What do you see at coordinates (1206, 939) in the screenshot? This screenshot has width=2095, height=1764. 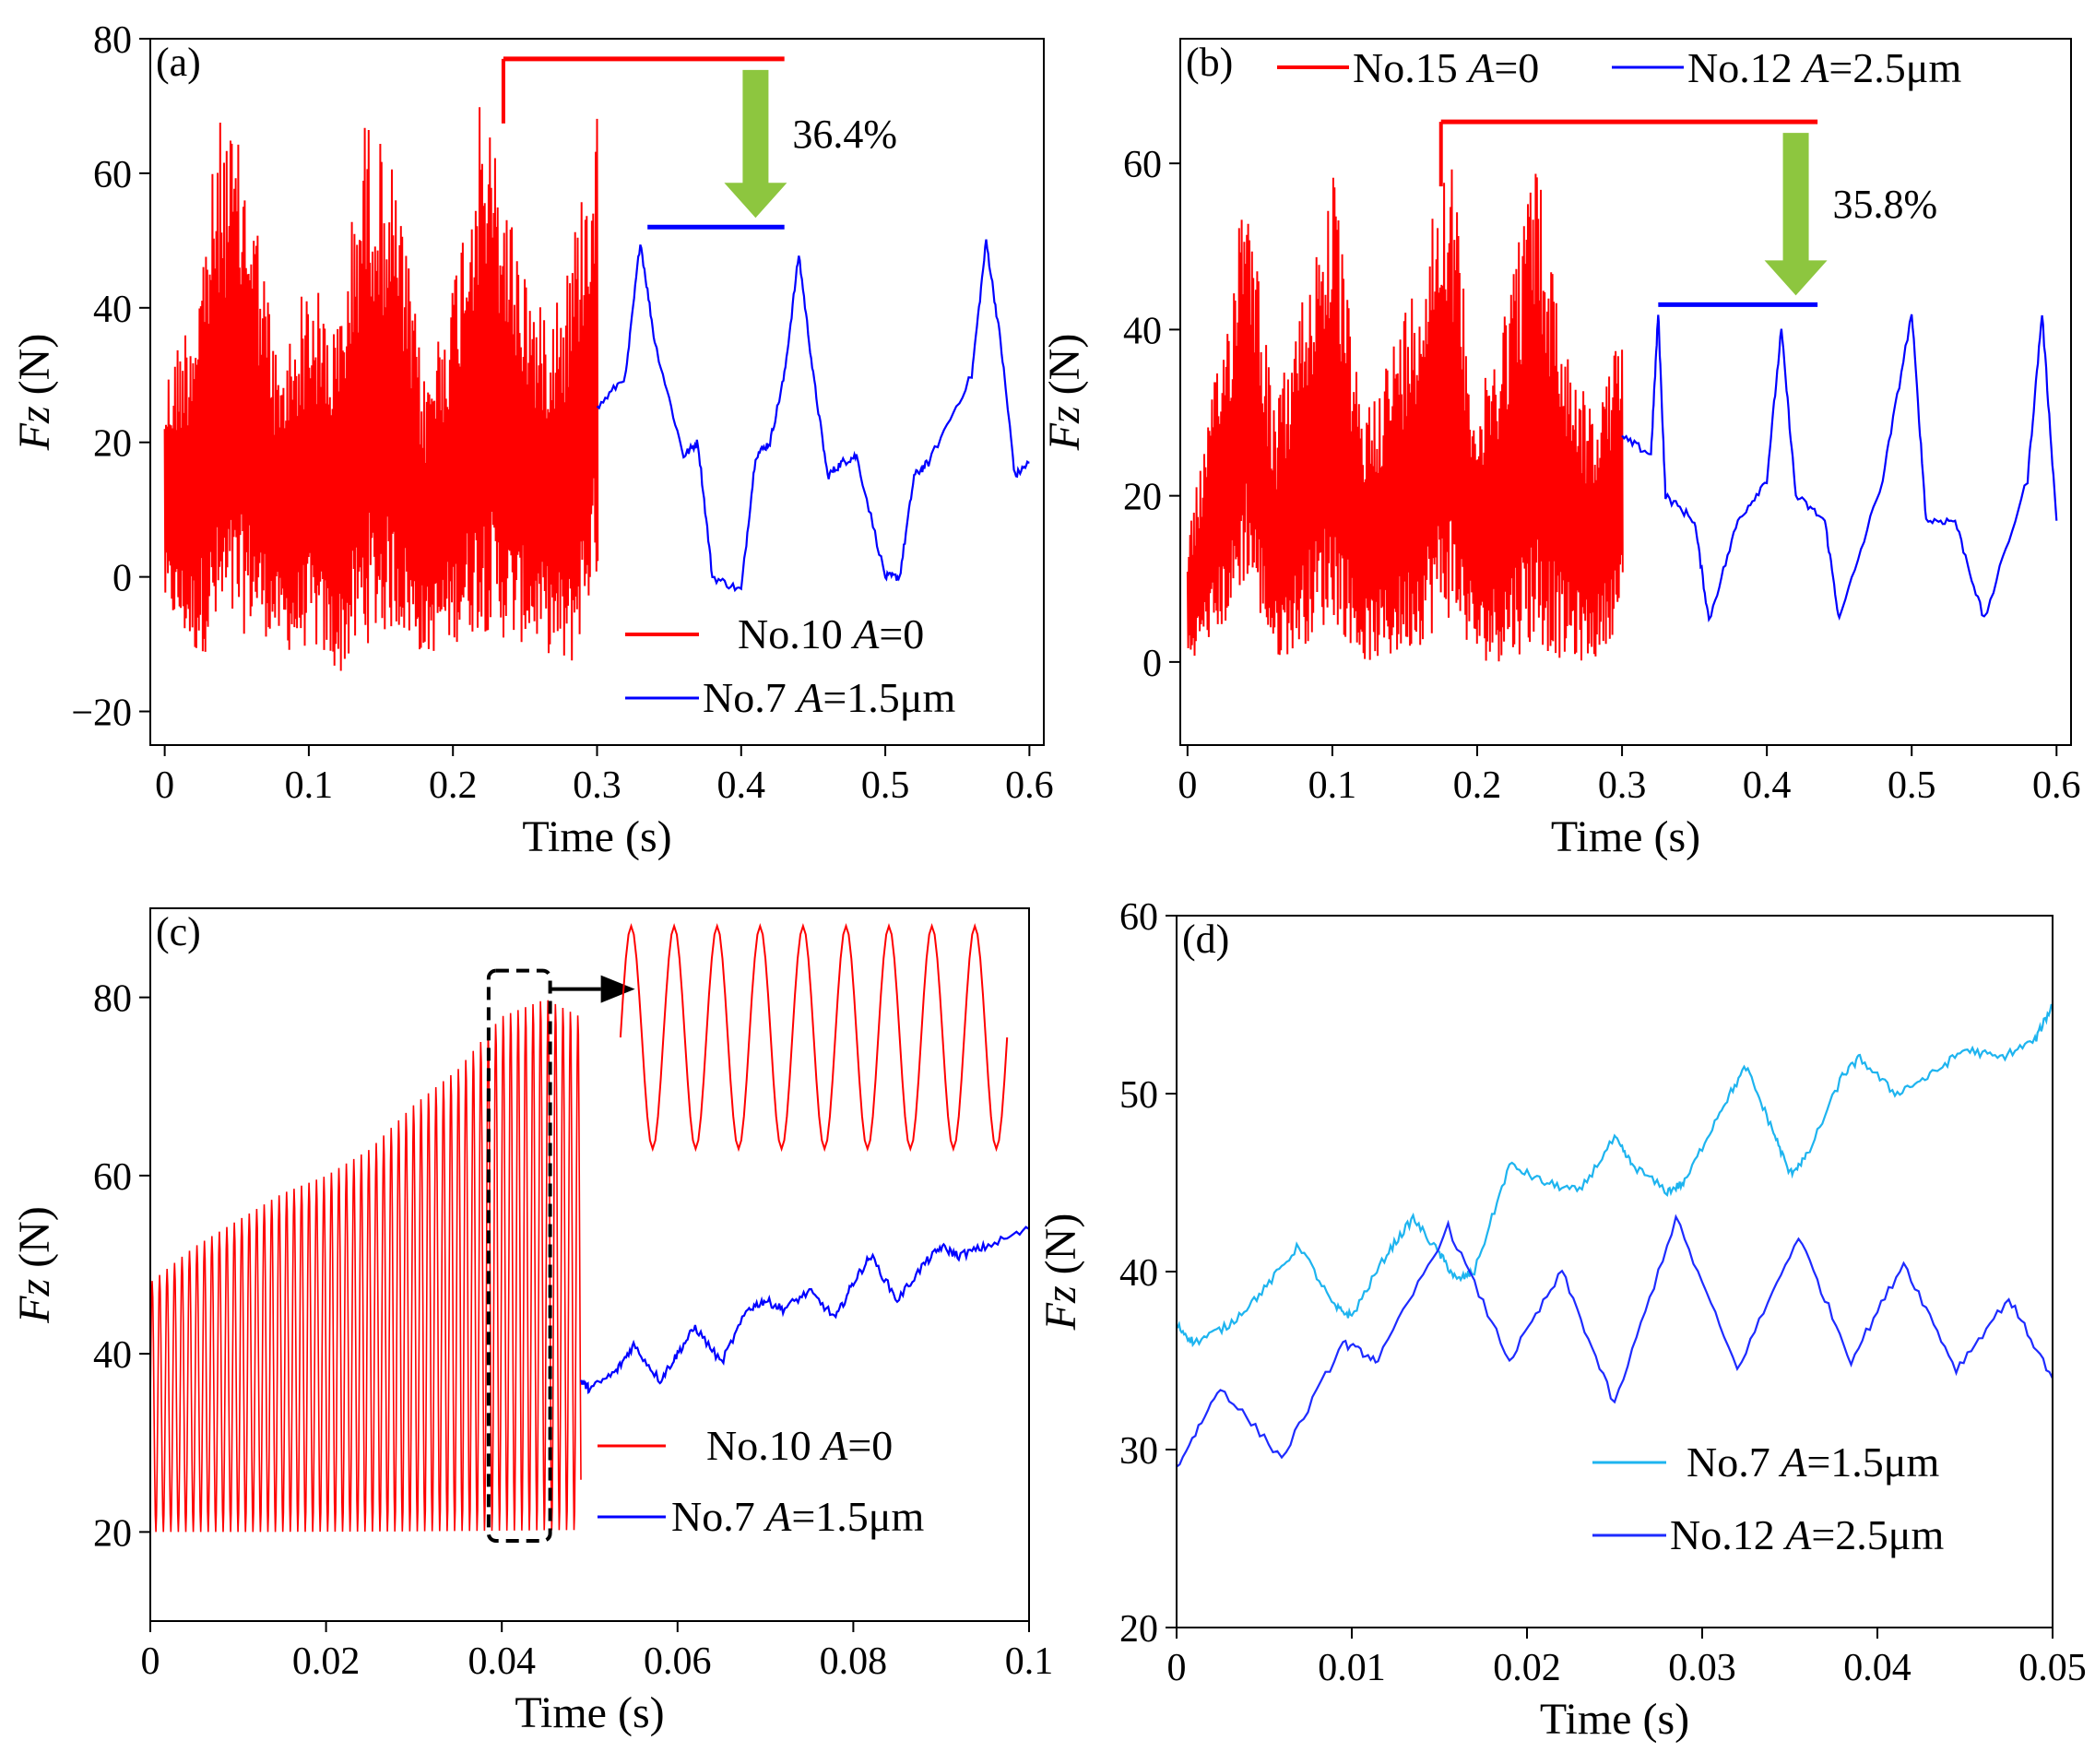 I see `panel-label: (d)` at bounding box center [1206, 939].